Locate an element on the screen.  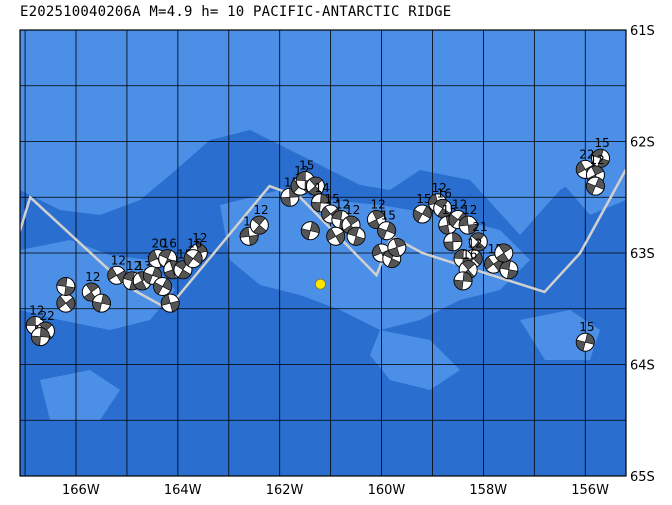
longitude-label: 158W is located at coordinates (488, 490).